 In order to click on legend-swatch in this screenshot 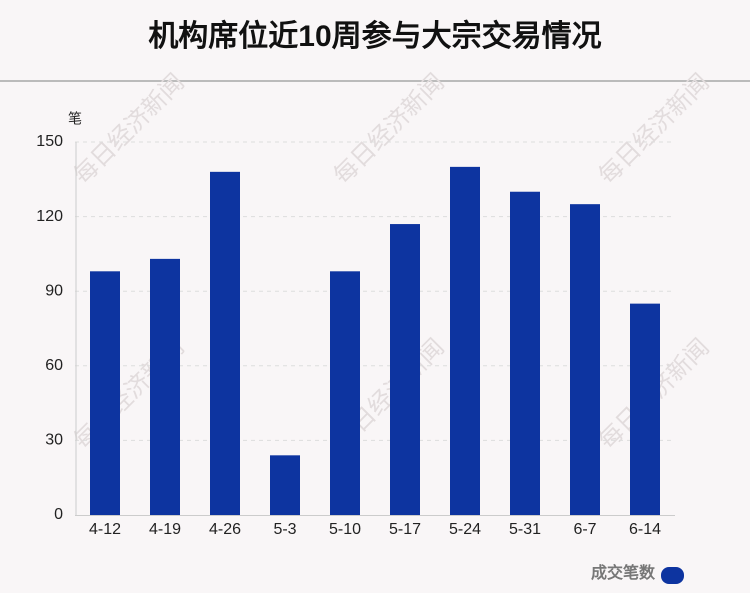, I will do `click(672, 575)`.